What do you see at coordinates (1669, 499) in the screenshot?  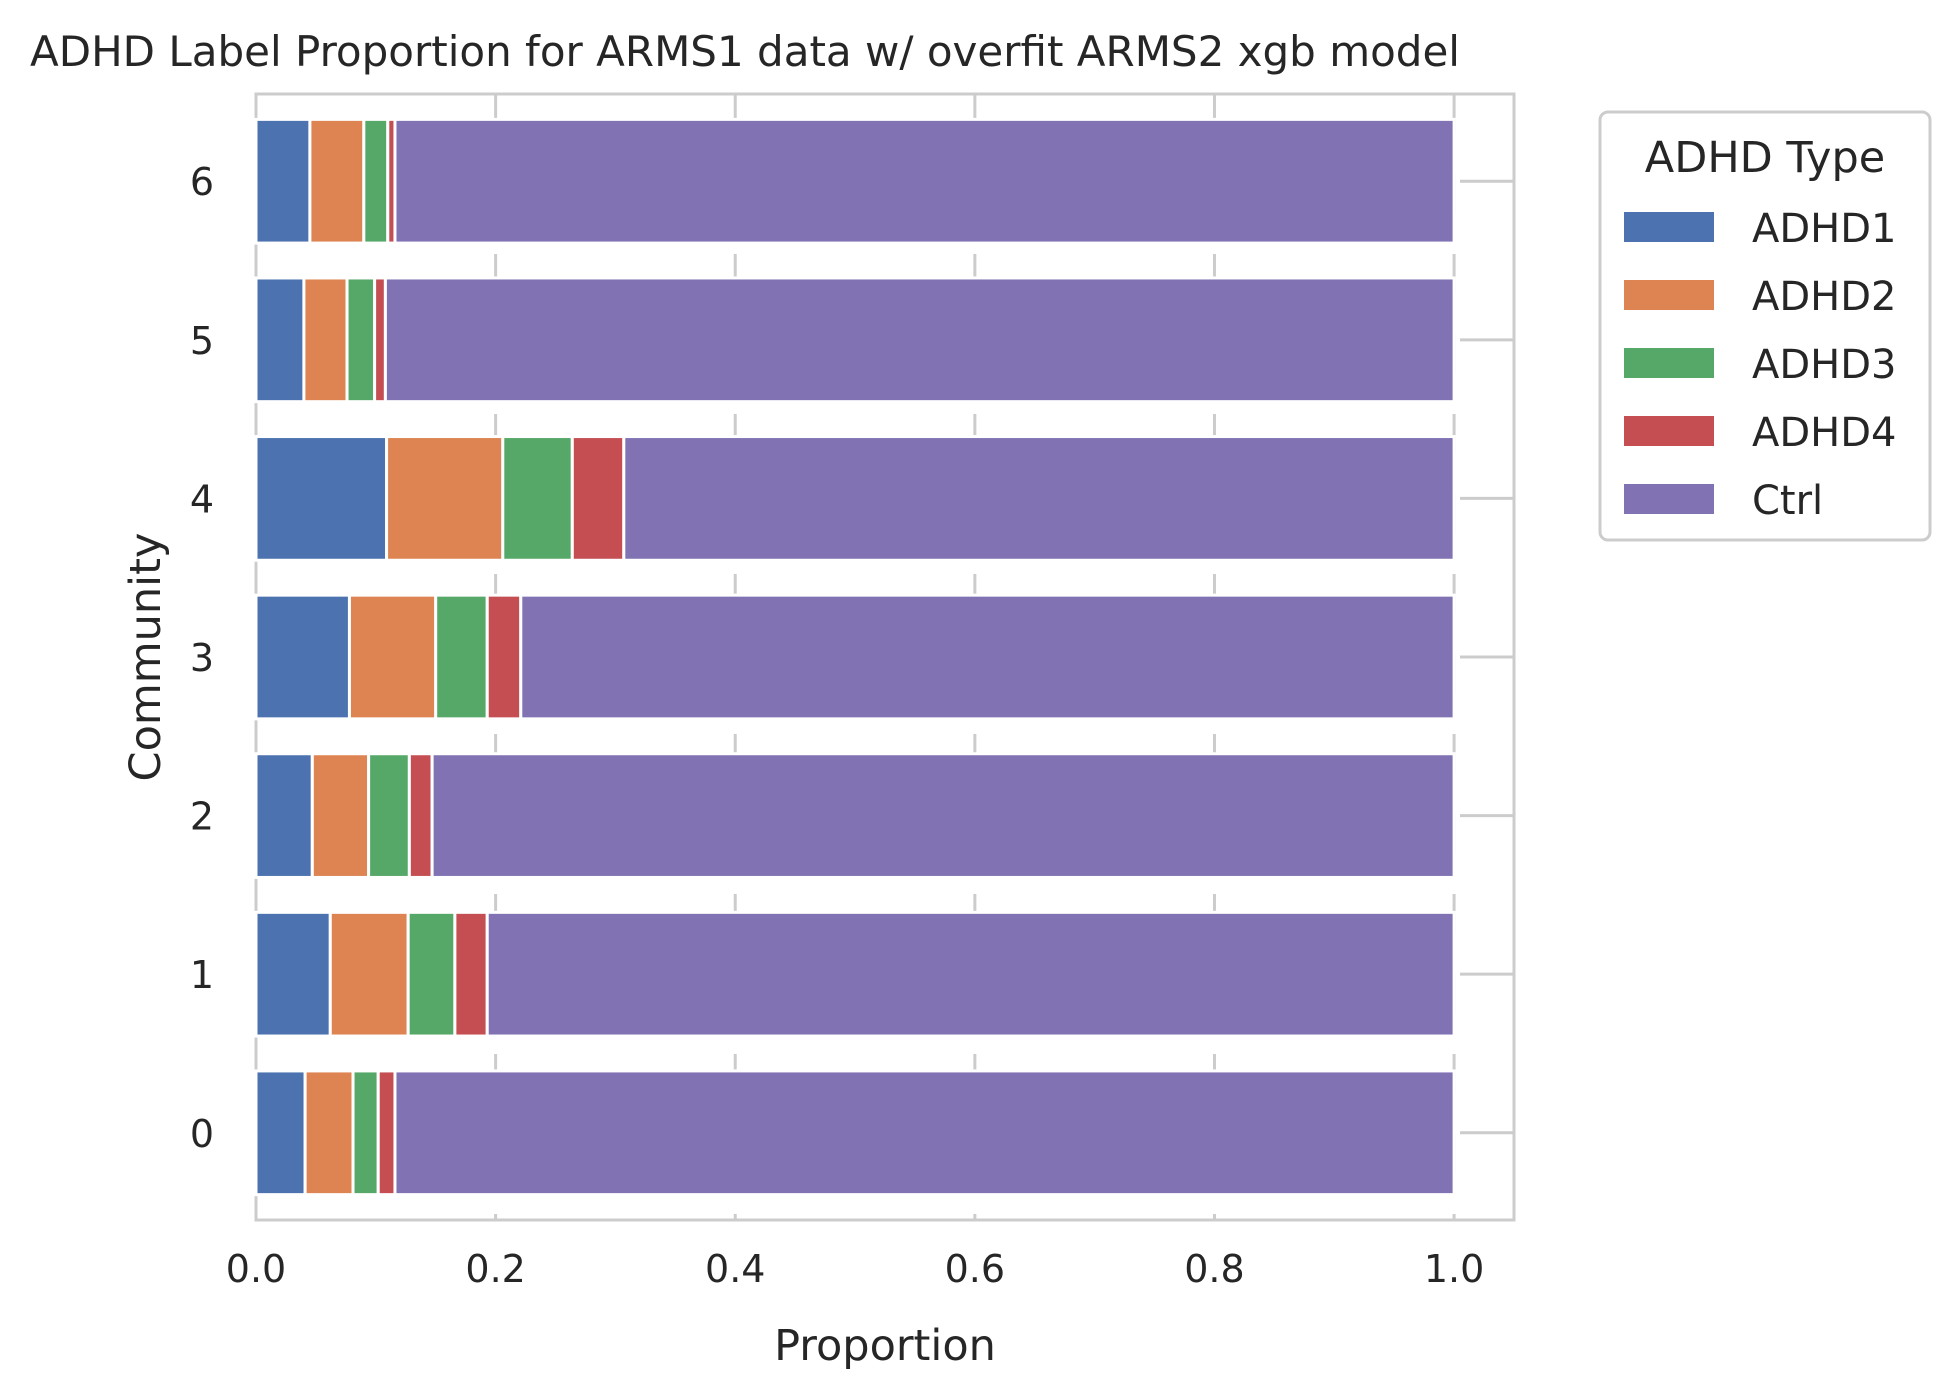 I see `legend-swatch-ctrl` at bounding box center [1669, 499].